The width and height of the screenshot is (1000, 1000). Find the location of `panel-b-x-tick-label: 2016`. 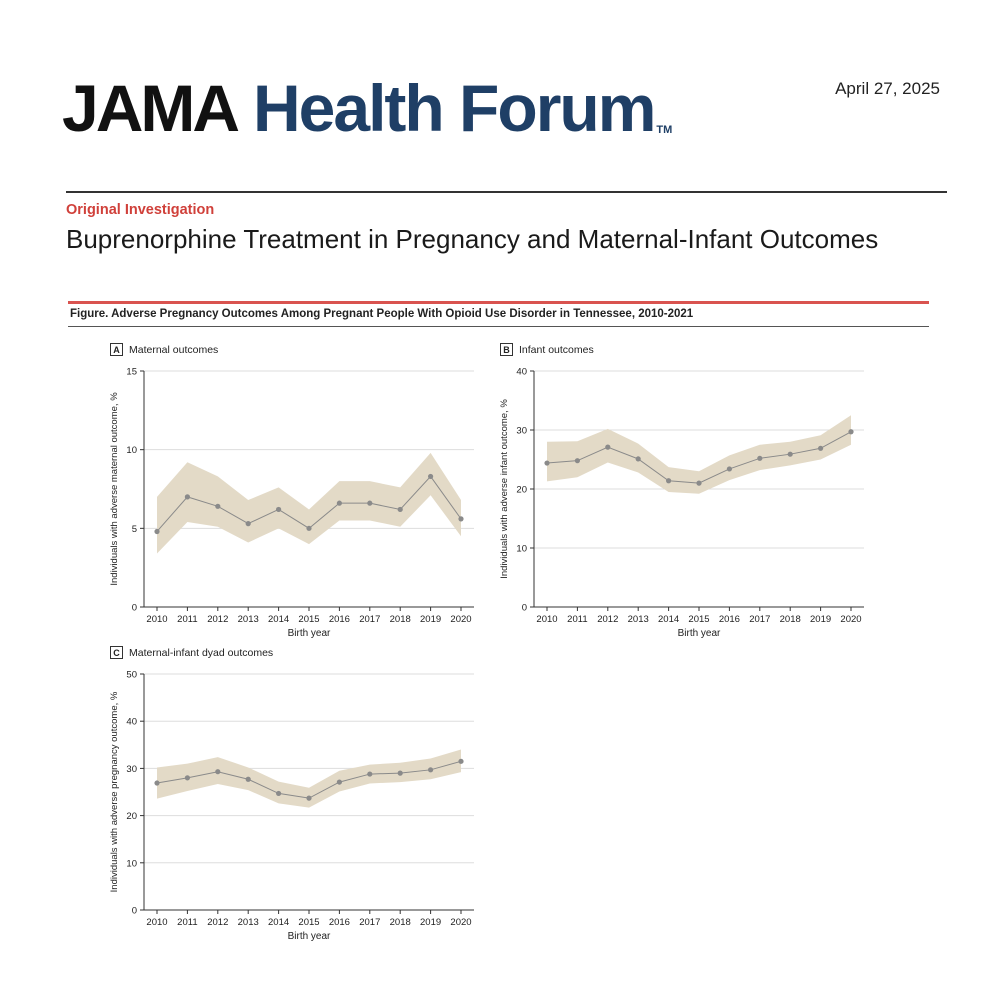

panel-b-x-tick-label: 2016 is located at coordinates (729, 619).